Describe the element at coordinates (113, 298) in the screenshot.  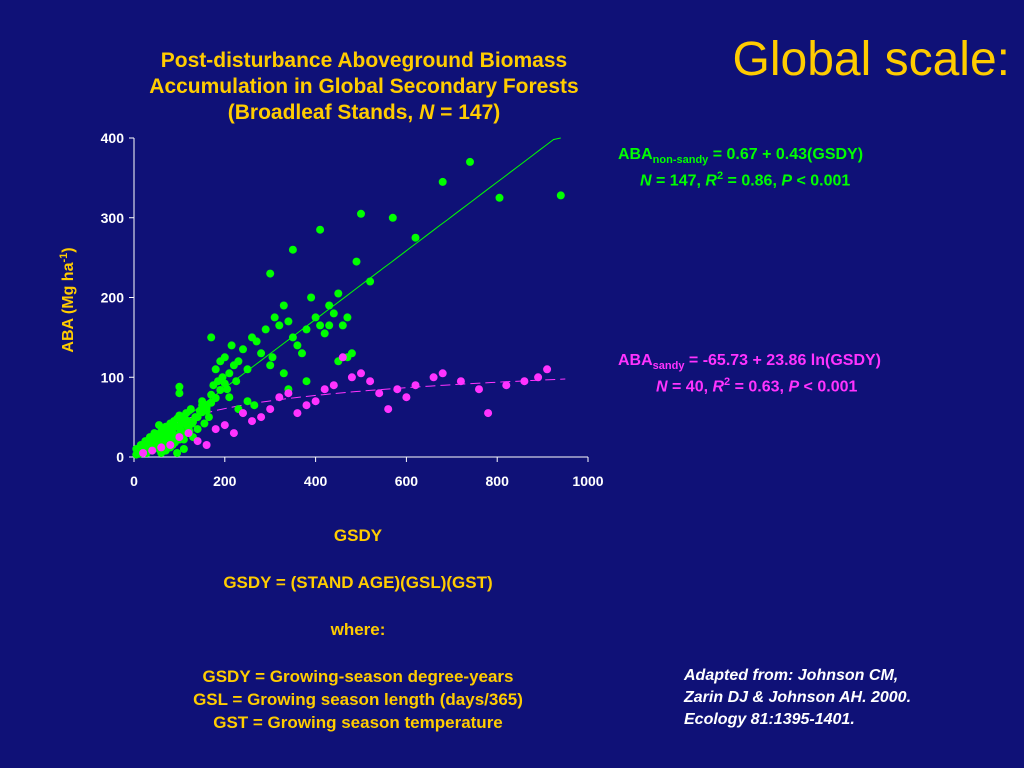
I see `y-tick-label: 200` at that location.